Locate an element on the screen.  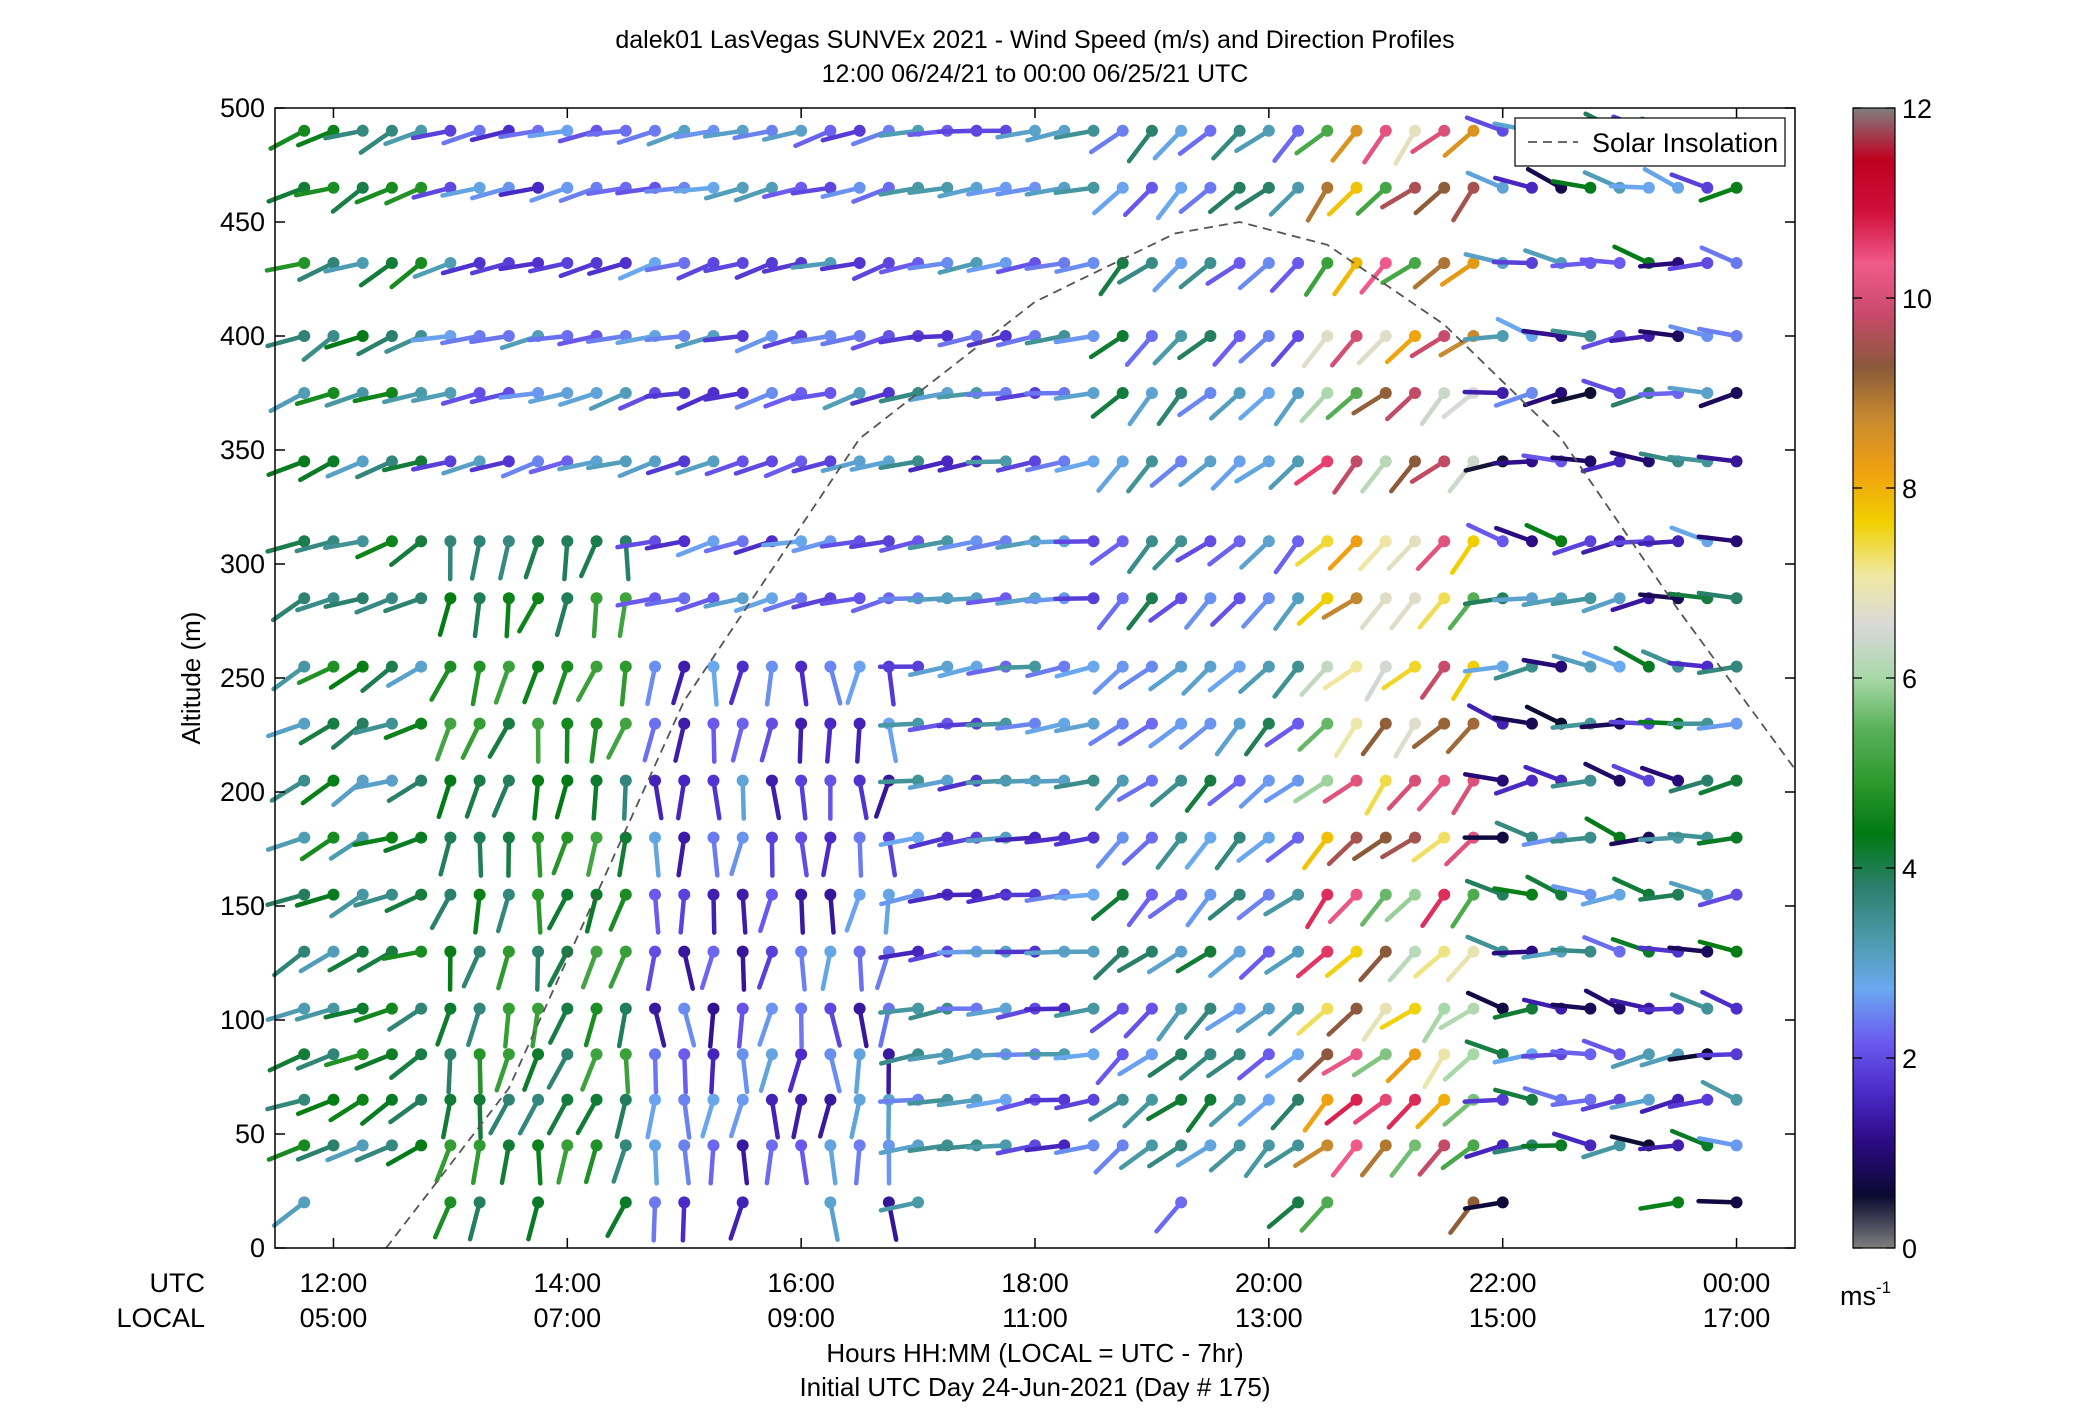
legend-solar-label: Solar Insolation is located at coordinates (1685, 143).